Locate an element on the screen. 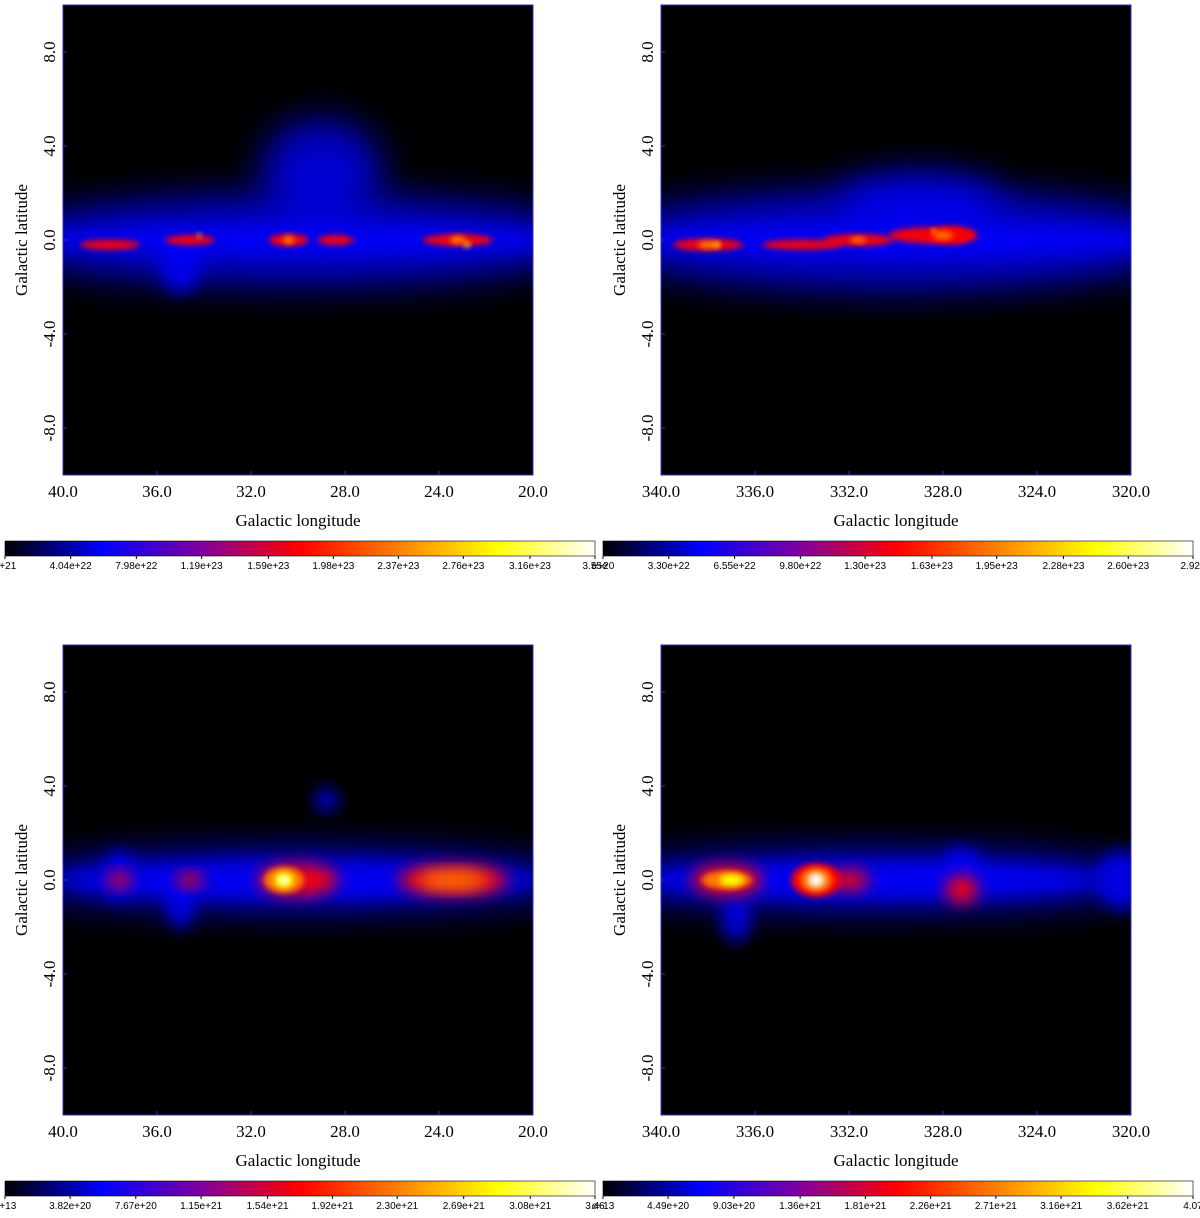 This screenshot has height=1218, width=1200. colorbar-tick-label: 3.16e+21 is located at coordinates (1061, 1206).